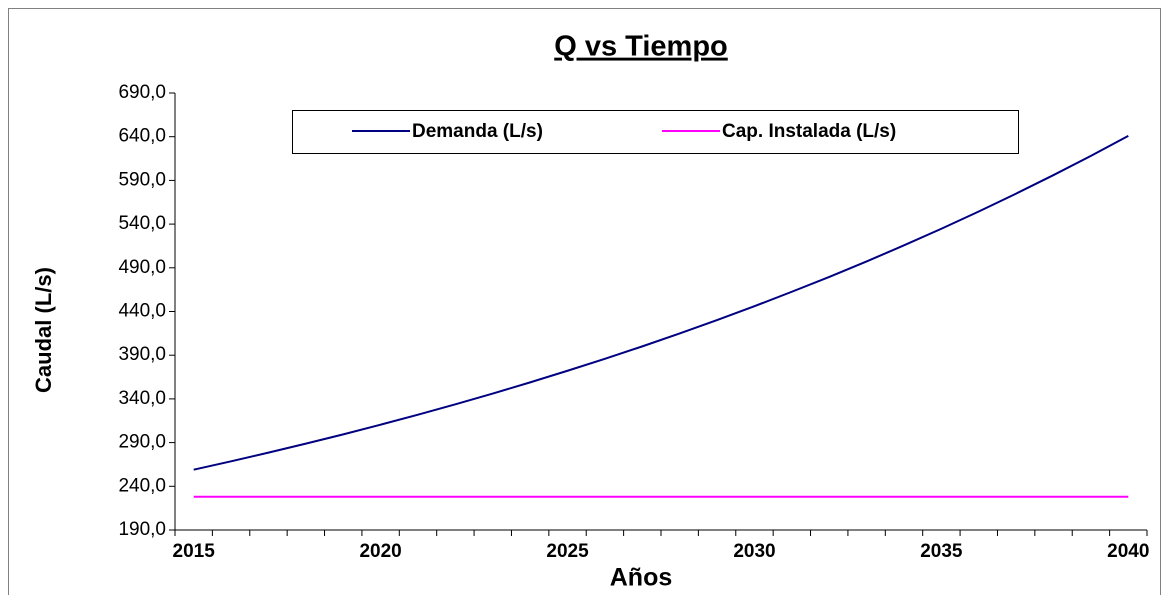 The image size is (1162, 595). I want to click on x-tick-label: 2040, so click(1128, 551).